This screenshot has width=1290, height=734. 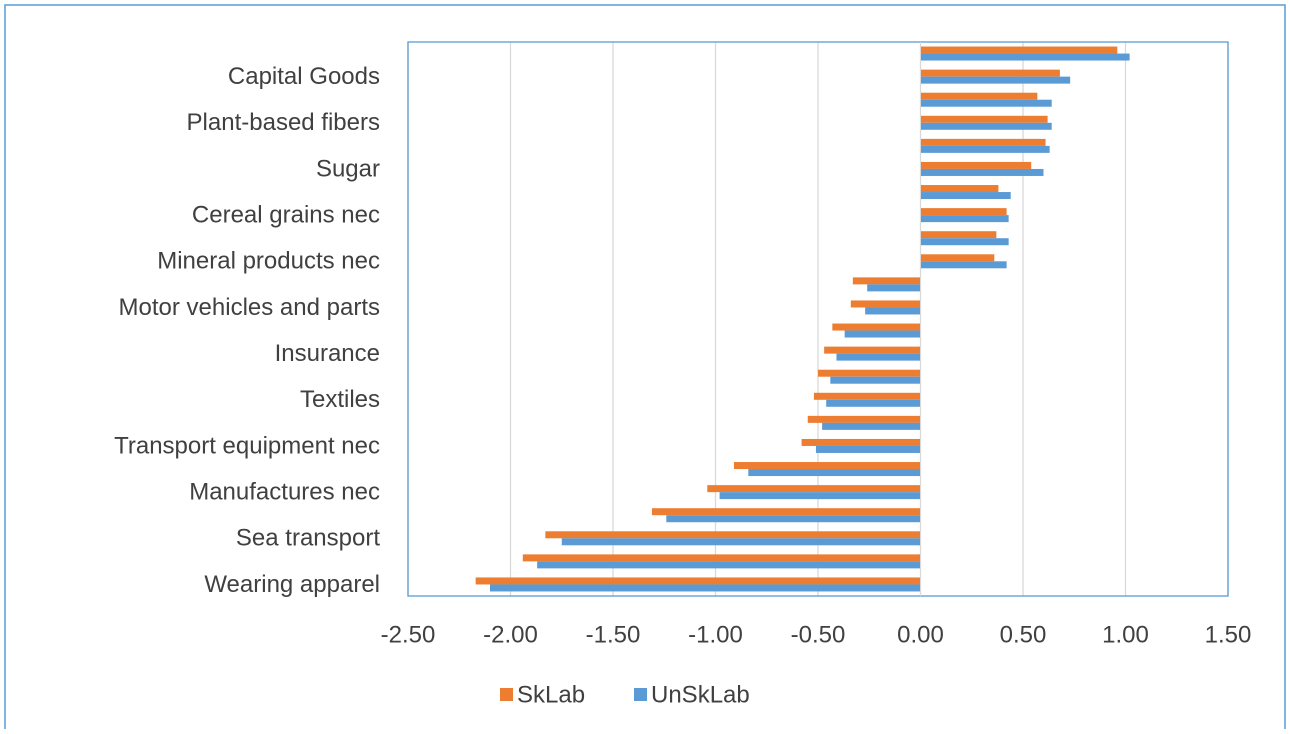 I want to click on y-tick-label: Capital Goods, so click(x=304, y=76).